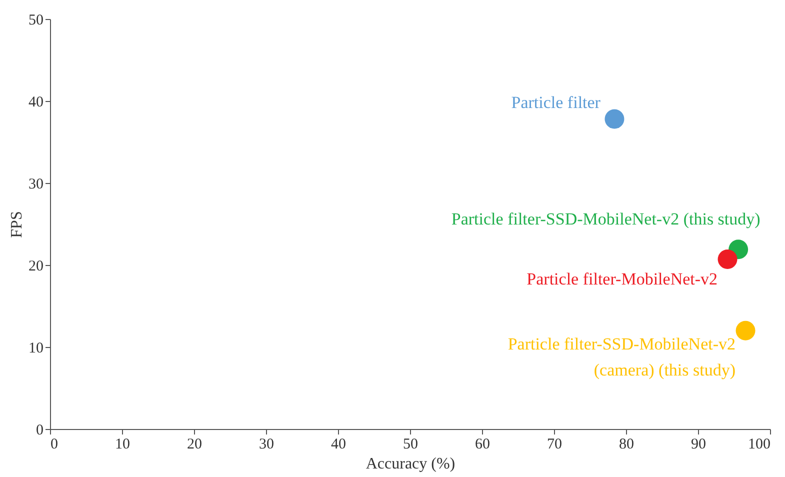  What do you see at coordinates (266, 444) in the screenshot?
I see `x-tick-label: 30` at bounding box center [266, 444].